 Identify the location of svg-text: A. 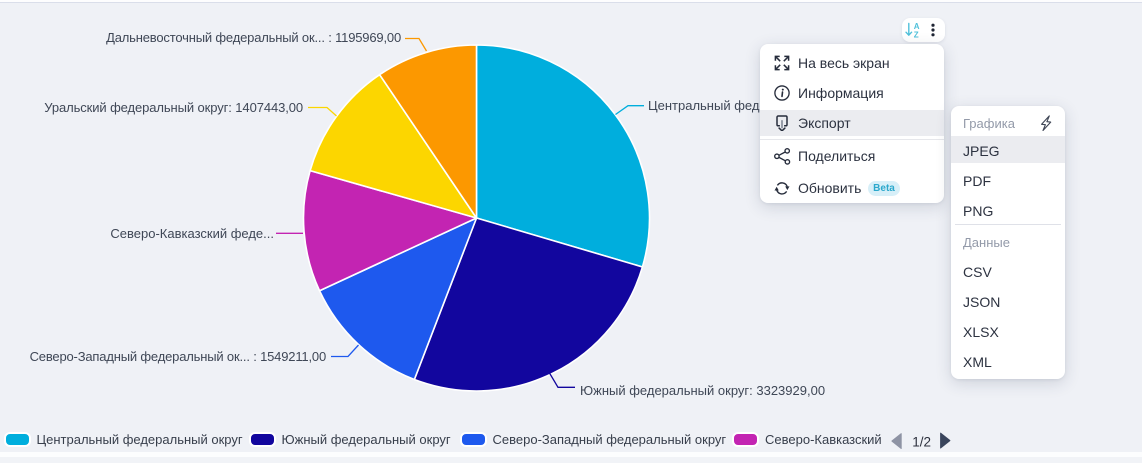
(917, 26).